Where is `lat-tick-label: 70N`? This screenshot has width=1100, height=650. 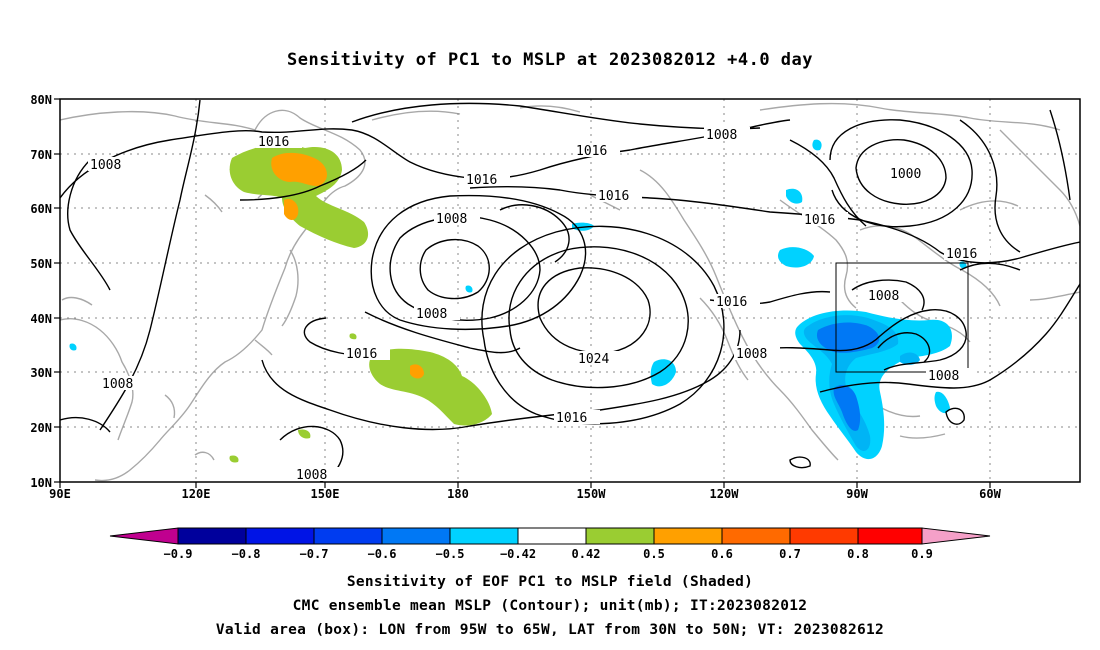 lat-tick-label: 70N is located at coordinates (41, 155).